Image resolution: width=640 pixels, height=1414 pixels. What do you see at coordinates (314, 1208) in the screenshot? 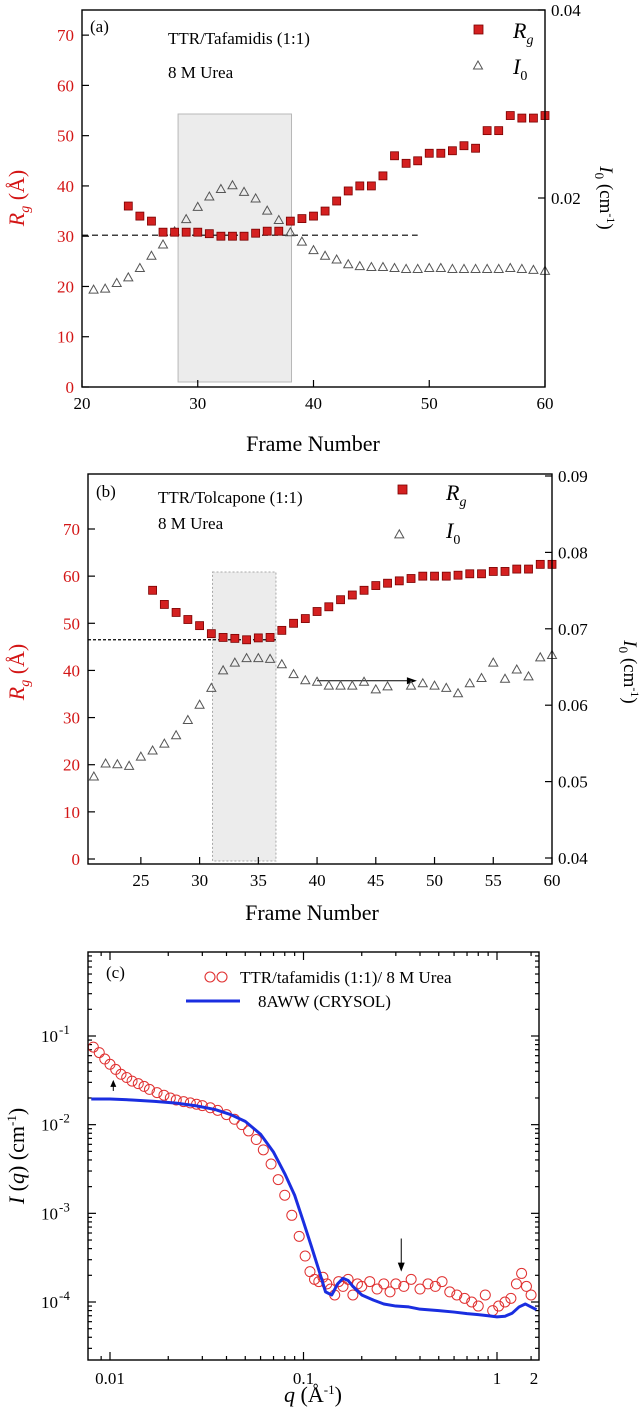
I see `crysol-curve-c` at bounding box center [314, 1208].